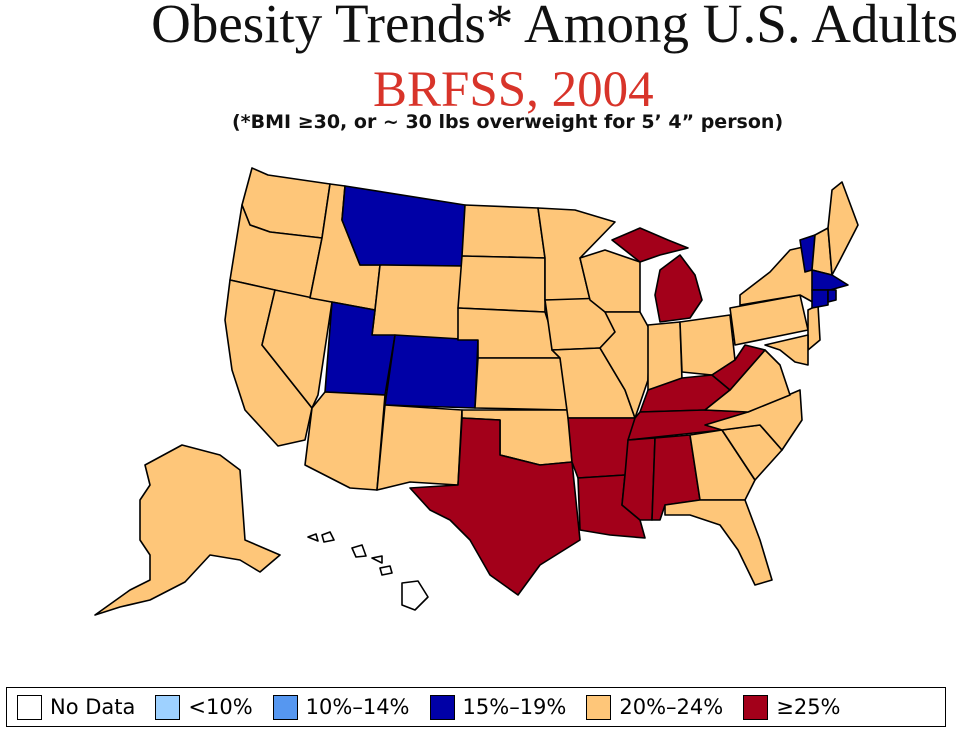 The width and height of the screenshot is (960, 735). Describe the element at coordinates (738, 367) in the screenshot. I see `state-west-virginia` at that location.